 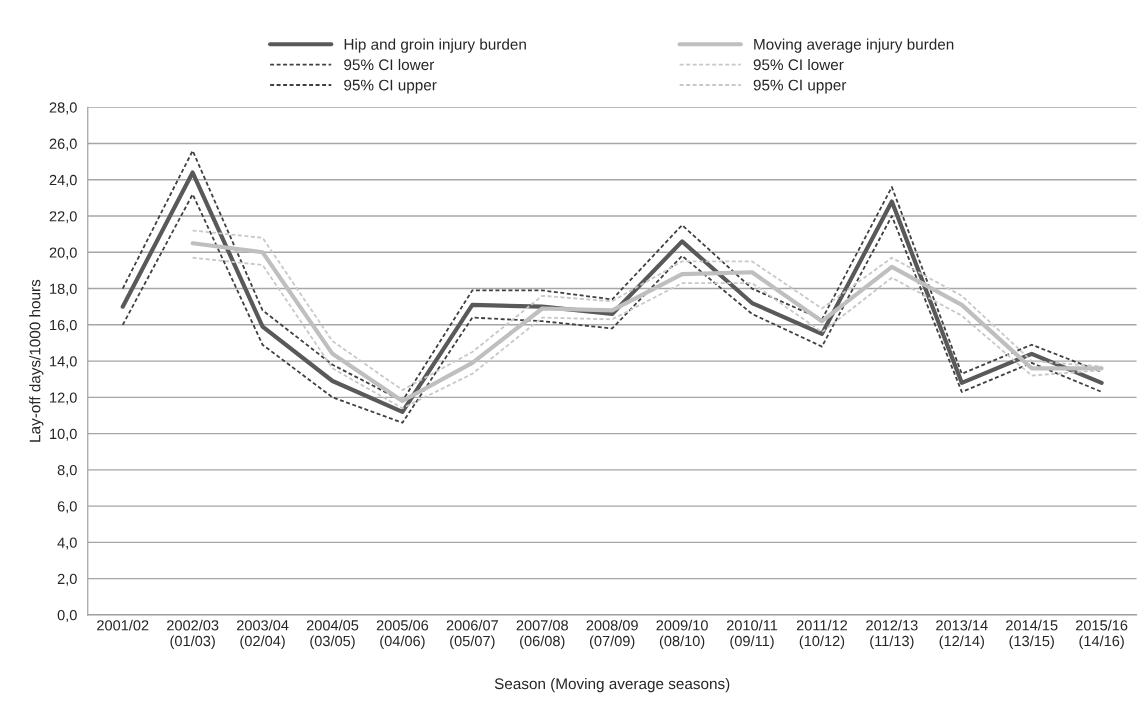 I want to click on x-tick-label: 2004/05 (03/05), so click(x=332, y=634).